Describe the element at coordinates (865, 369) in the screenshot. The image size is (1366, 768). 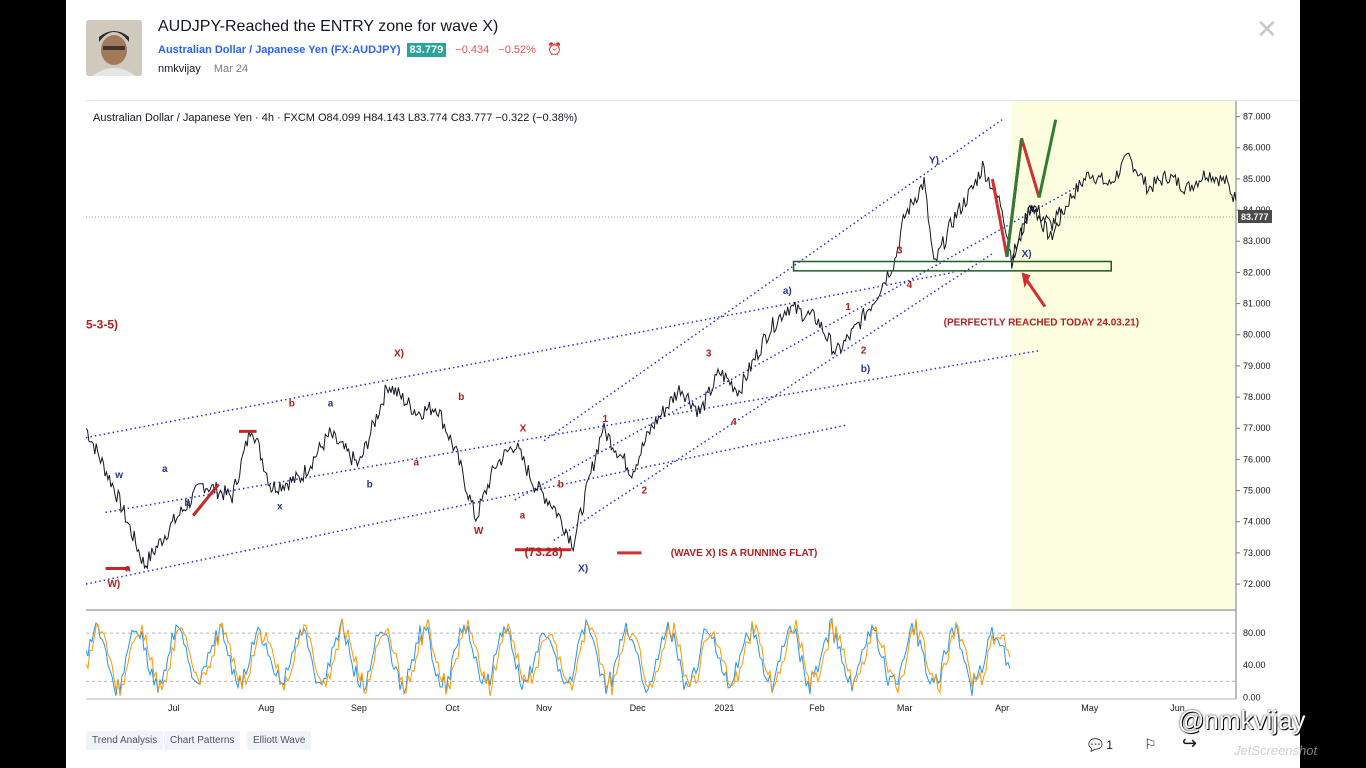
I see `wave-label: b)` at that location.